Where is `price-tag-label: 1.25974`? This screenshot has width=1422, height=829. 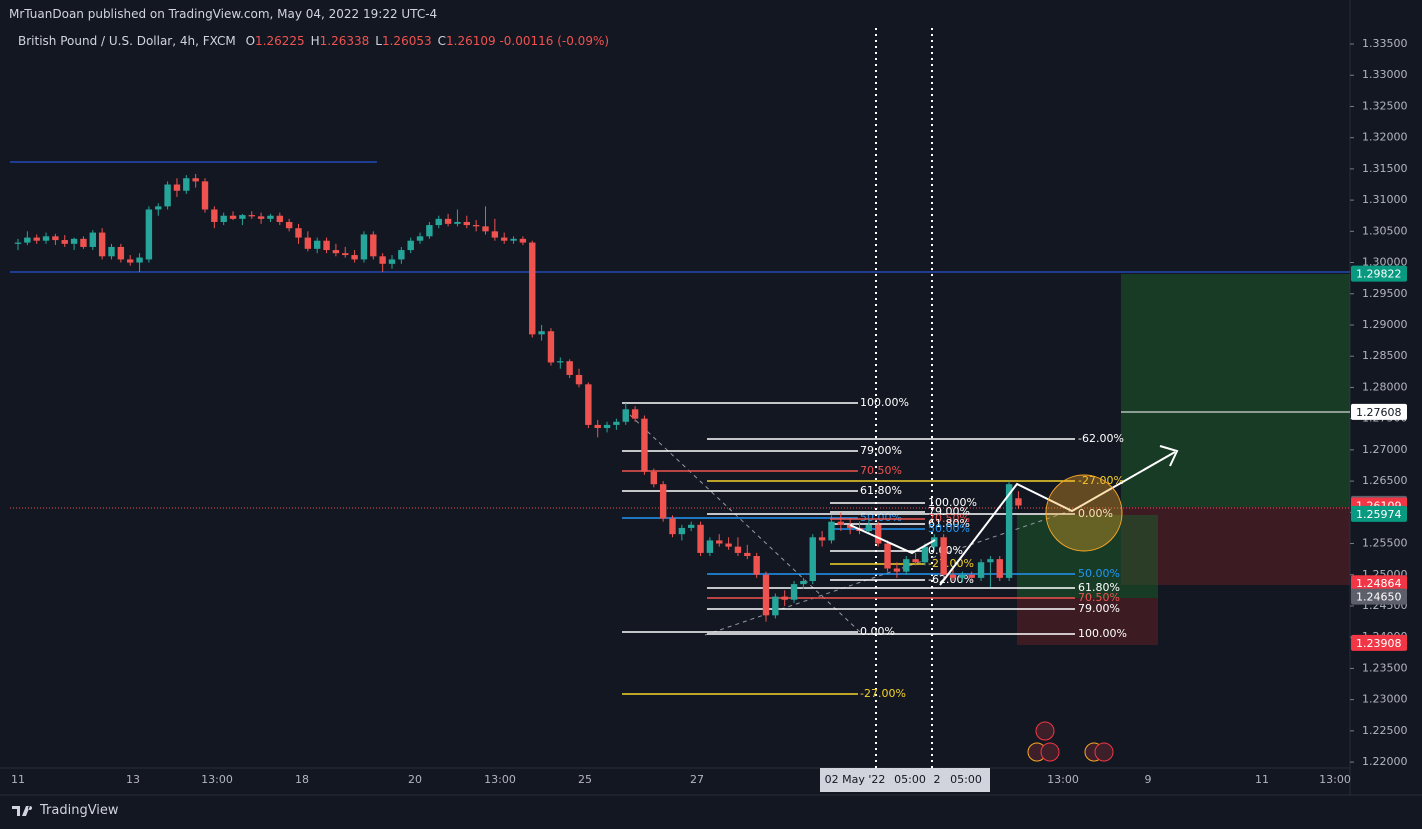
price-tag-label: 1.25974 is located at coordinates (1379, 514).